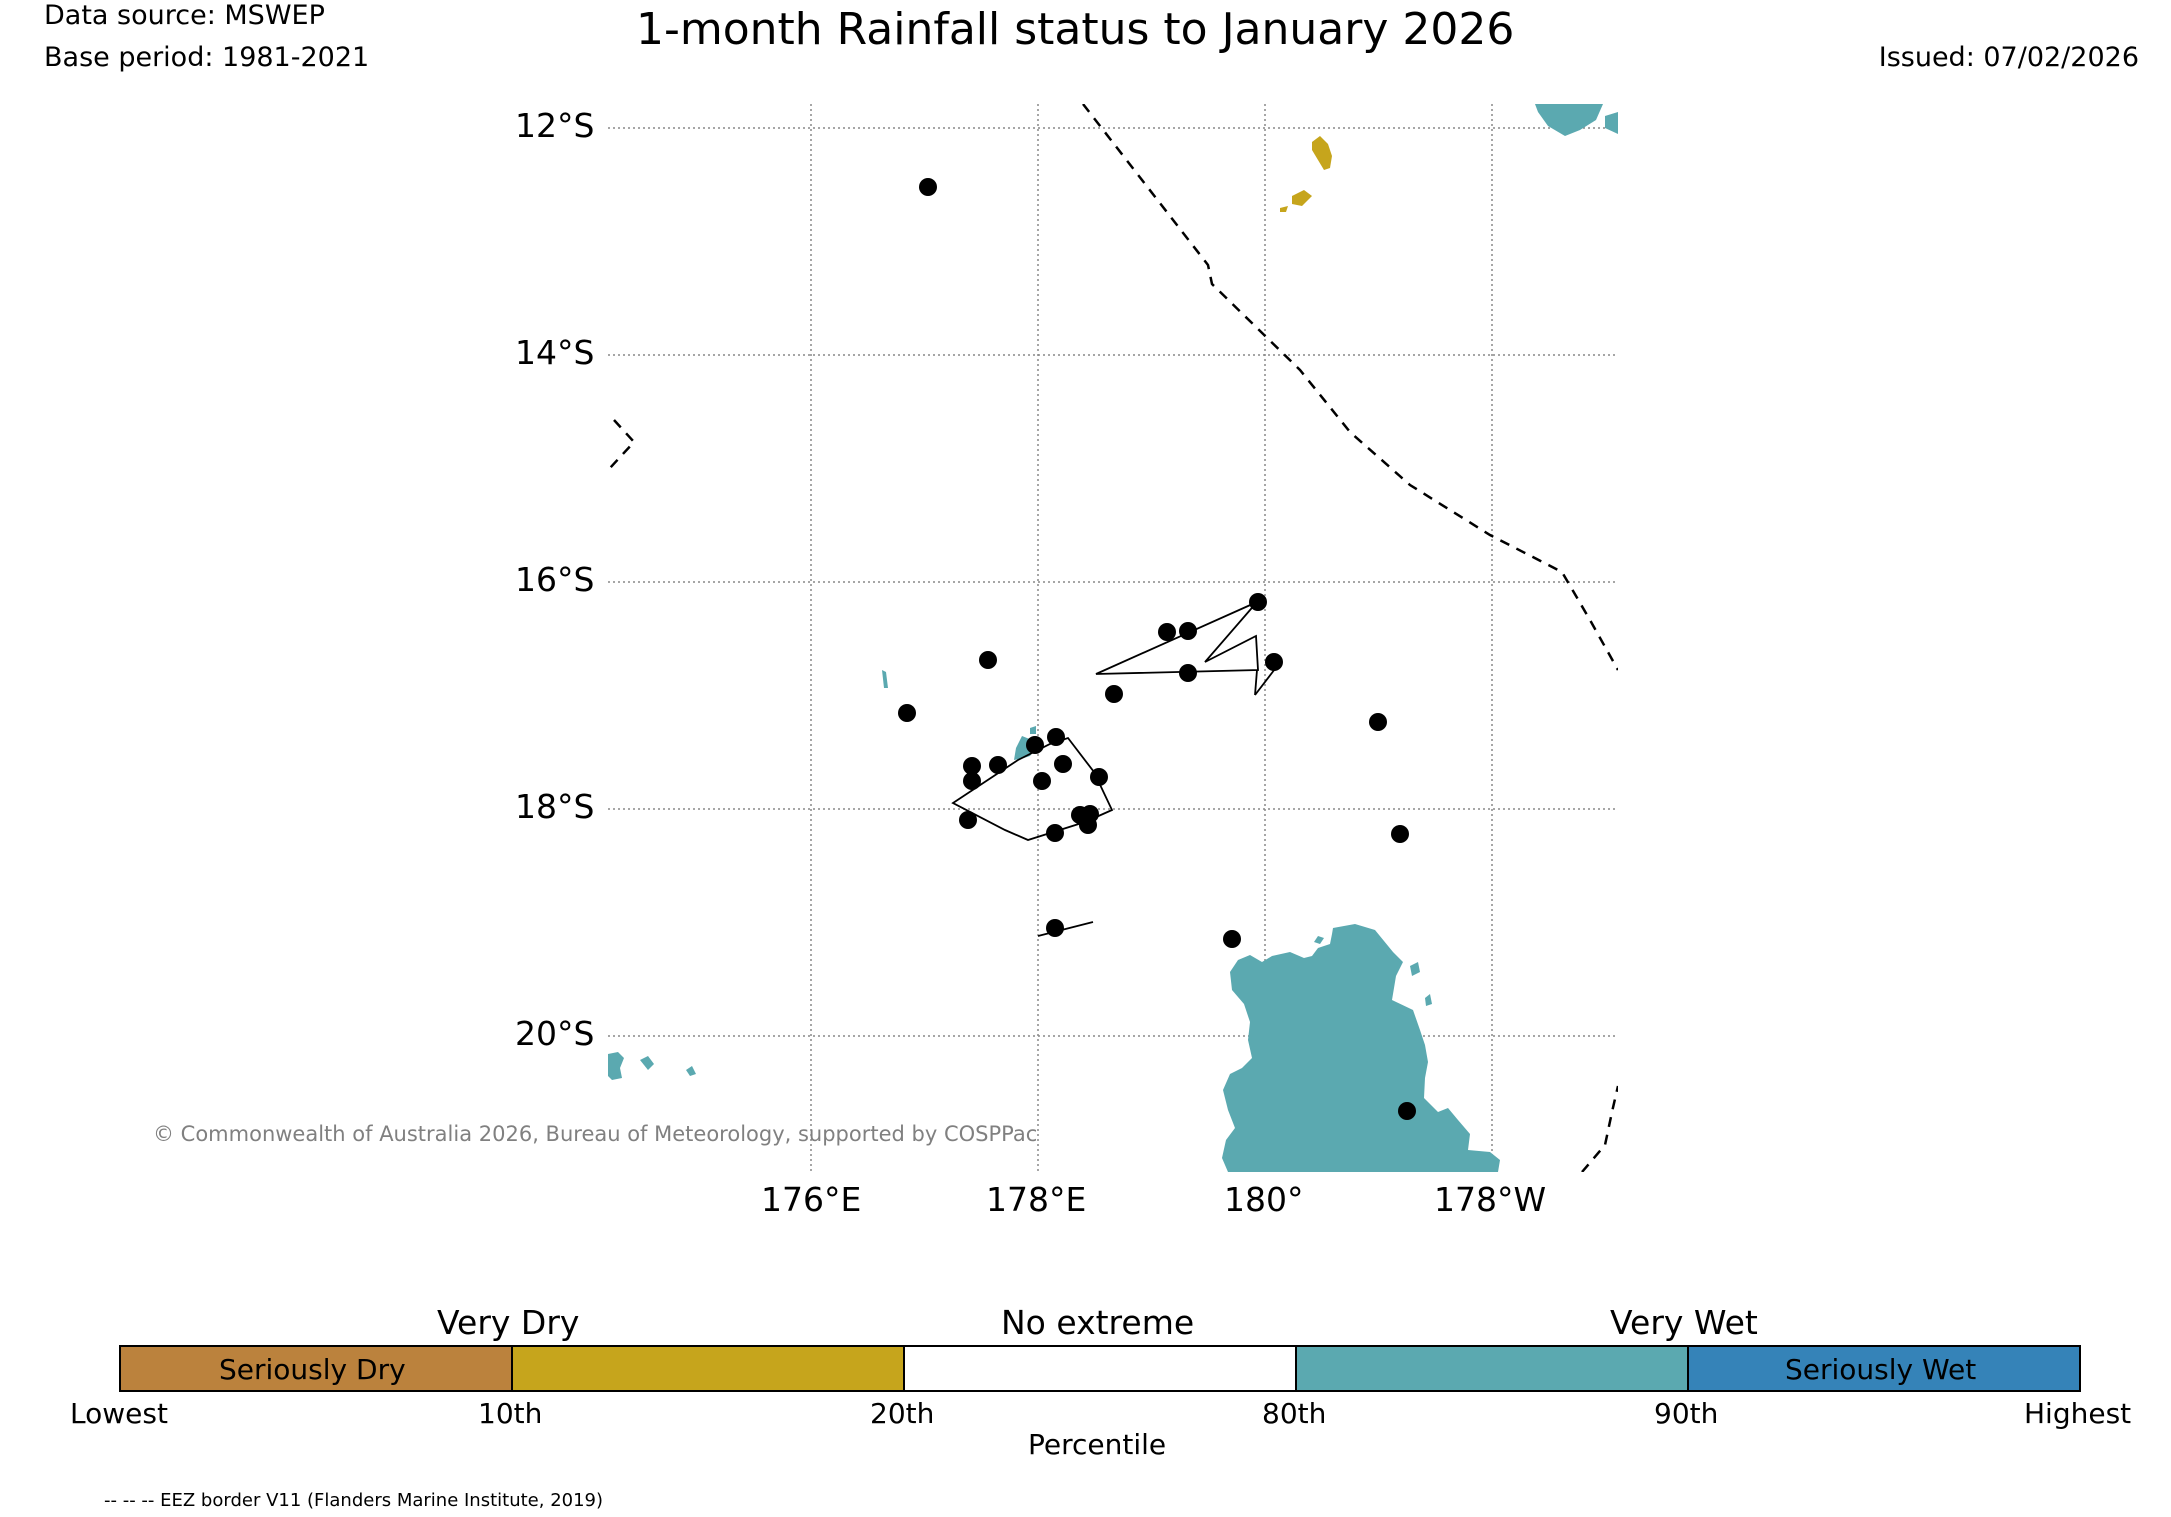  Describe the element at coordinates (1569, 120) in the screenshot. I see `wet-area-northeast` at that location.